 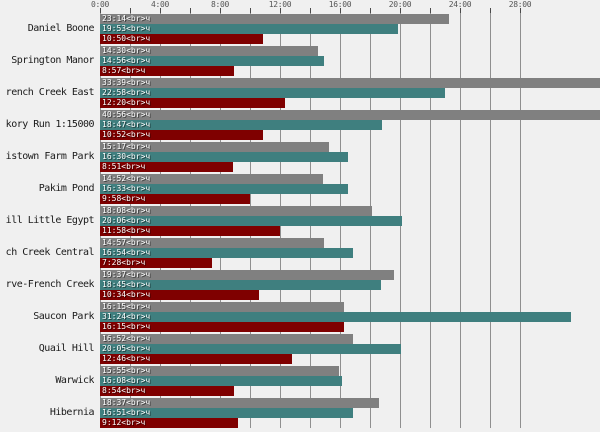 I want to click on bar-label: 33:39<br>ч, so click(x=126, y=82).